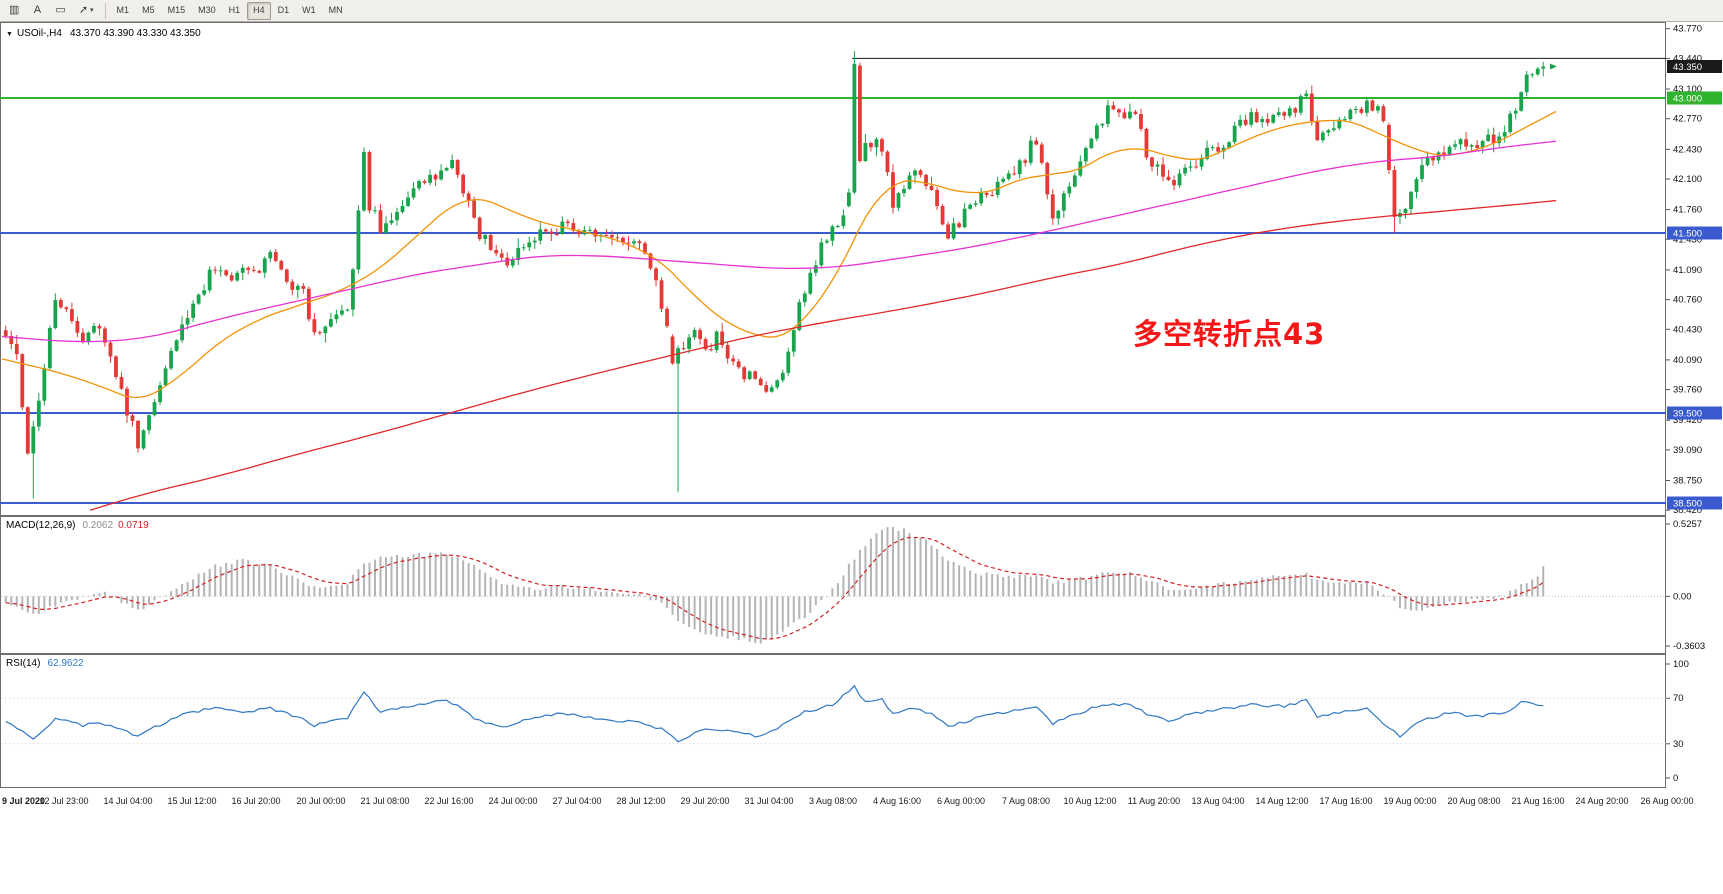 The height and width of the screenshot is (894, 1723). Describe the element at coordinates (192, 801) in the screenshot. I see `time-label: 15 Jul 12:00` at that location.